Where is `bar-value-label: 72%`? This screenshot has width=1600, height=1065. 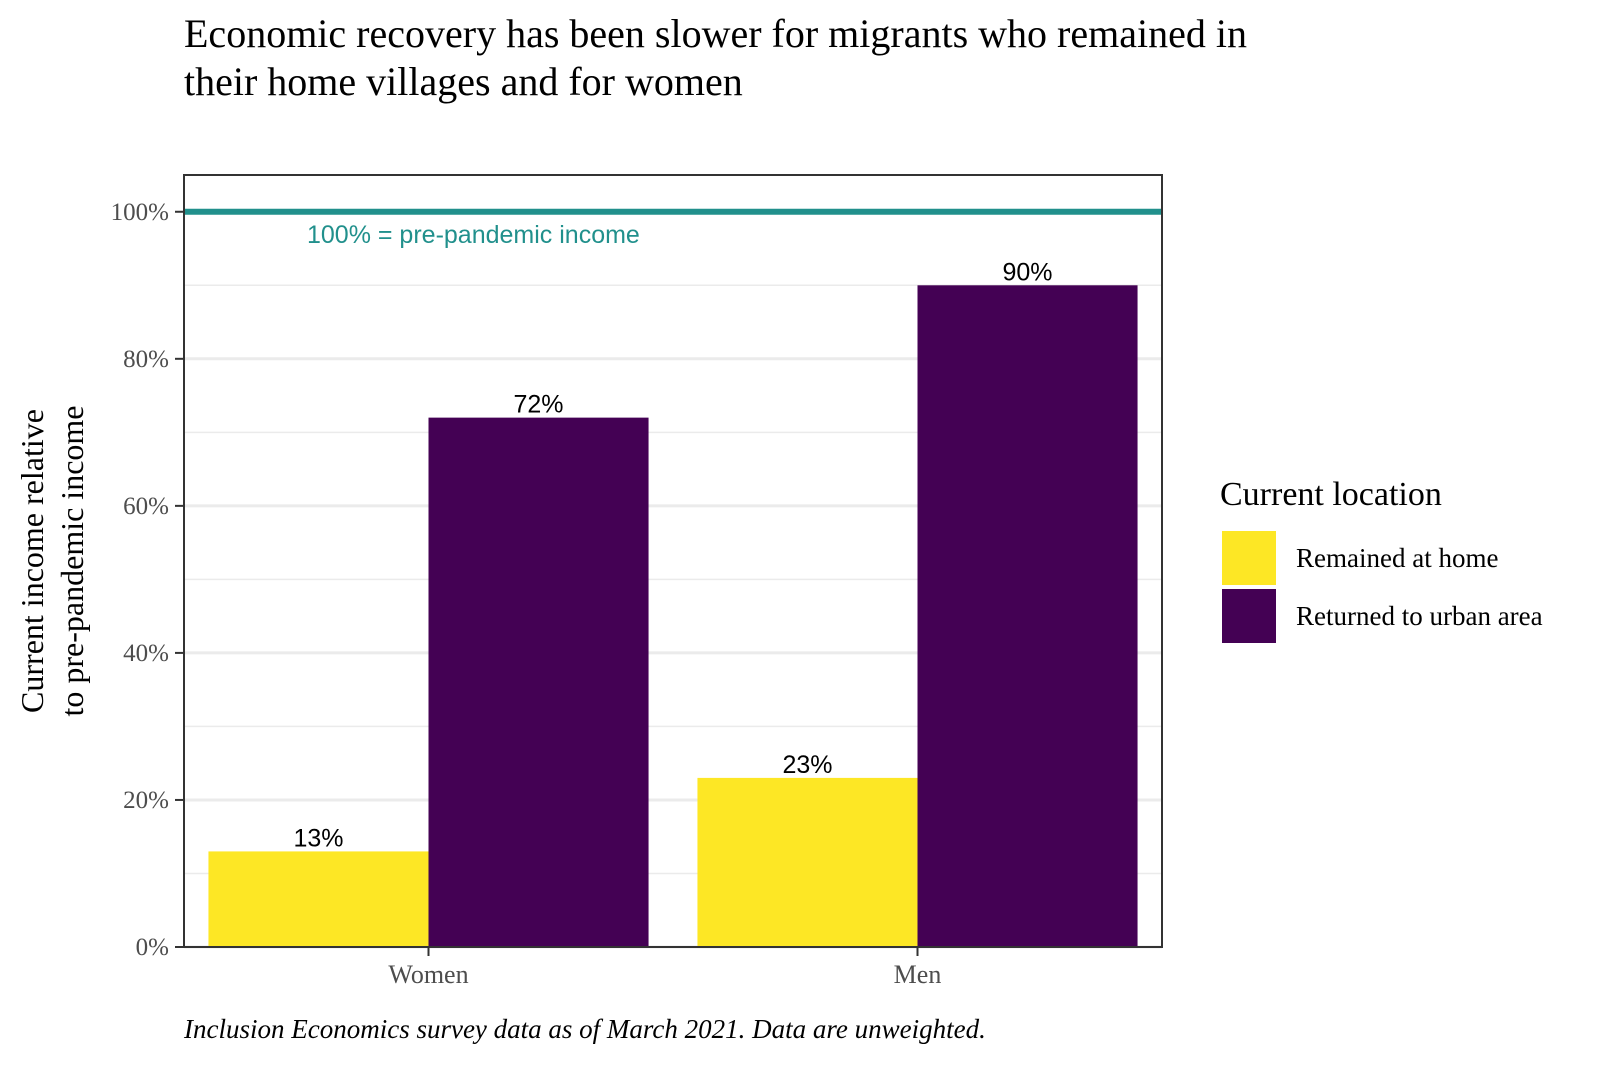 bar-value-label: 72% is located at coordinates (539, 405).